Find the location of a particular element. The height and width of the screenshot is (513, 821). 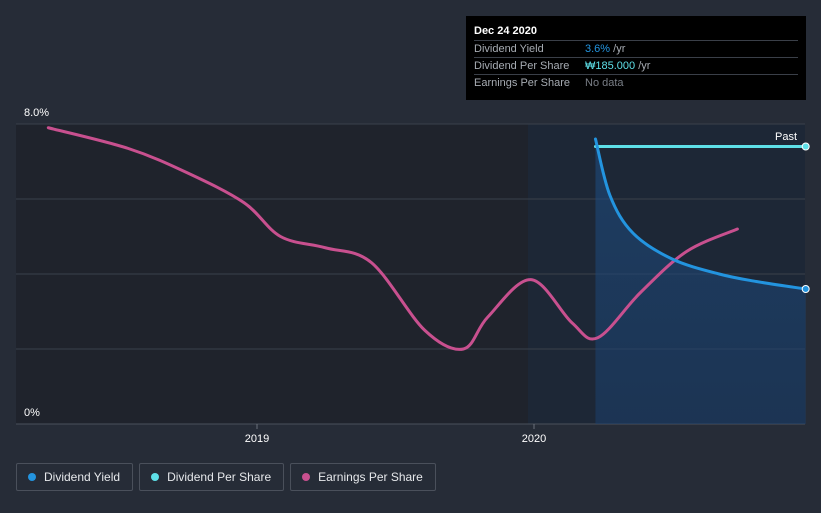

tooltip-row: Dividend Per Share ₩185.000 /yr is located at coordinates (636, 66).